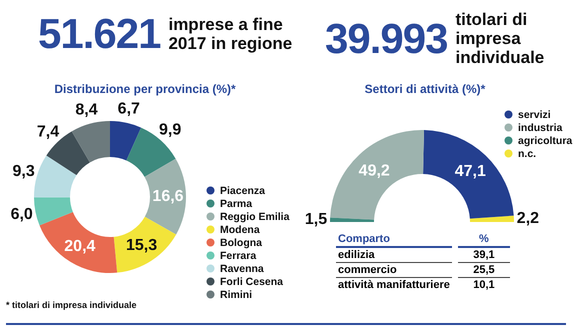 The width and height of the screenshot is (576, 334). I want to click on data-label: 47,1, so click(470, 171).